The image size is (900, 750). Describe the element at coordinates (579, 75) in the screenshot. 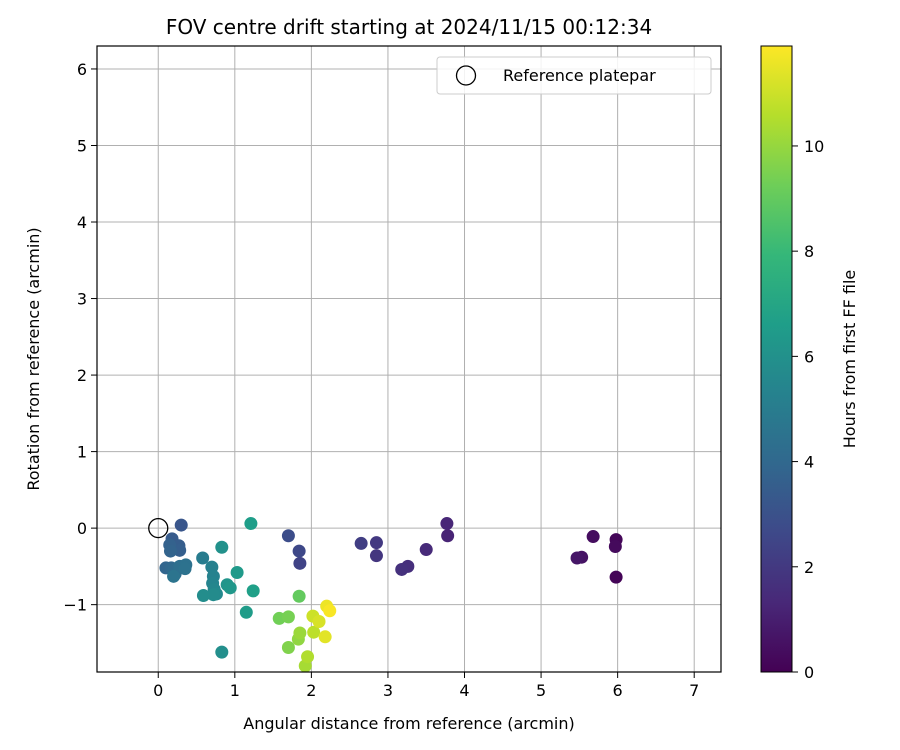

I see `legend-entry-reference: Reference platepar` at that location.